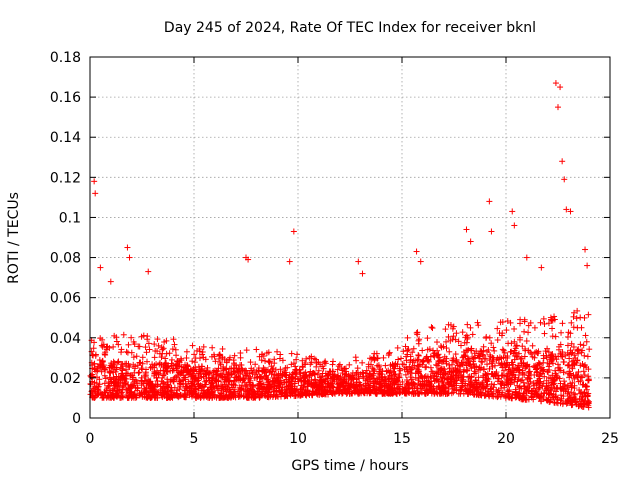 The width and height of the screenshot is (640, 480). Describe the element at coordinates (65, 259) in the screenshot. I see `y-tick-label: 0.08` at that location.